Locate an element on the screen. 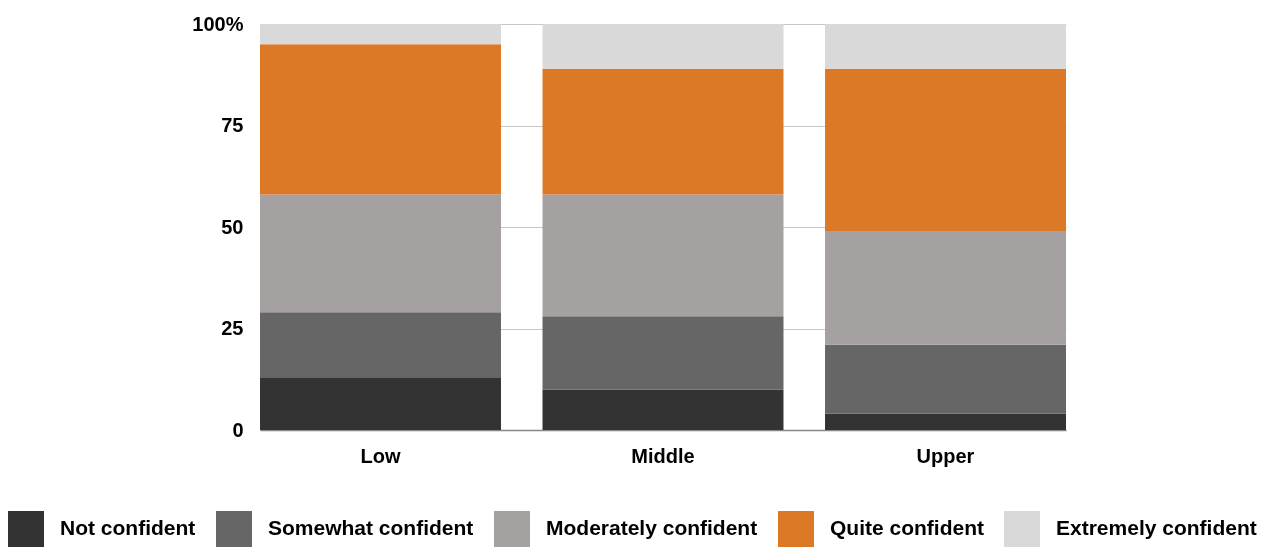 This screenshot has height=548, width=1273. x-tick-label: Middle is located at coordinates (663, 455).